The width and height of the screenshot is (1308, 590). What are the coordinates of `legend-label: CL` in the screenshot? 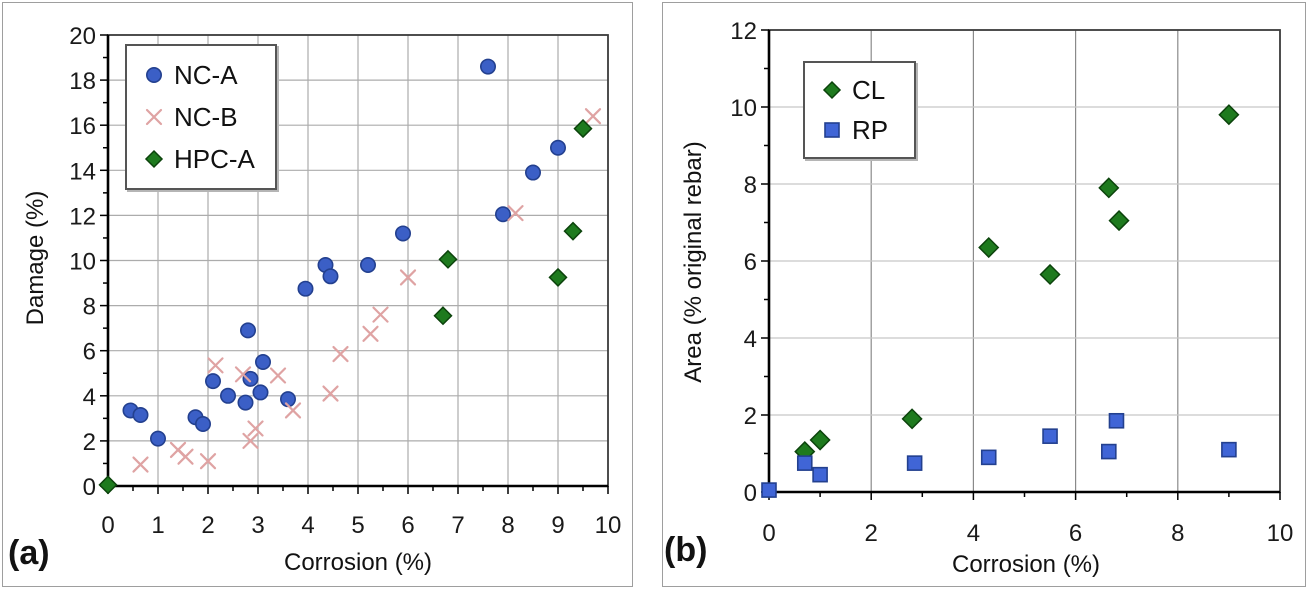 It's located at (869, 90).